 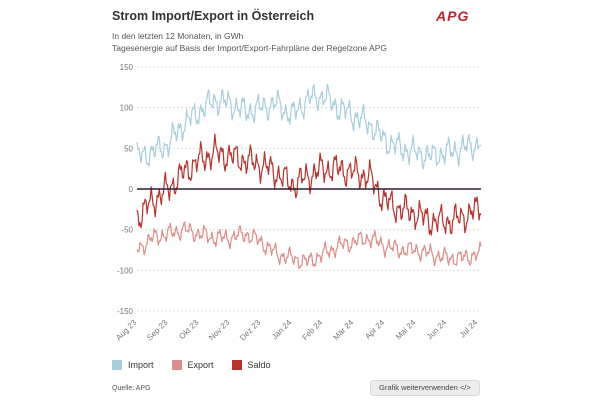 What do you see at coordinates (309, 245) in the screenshot?
I see `series-line-export` at bounding box center [309, 245].